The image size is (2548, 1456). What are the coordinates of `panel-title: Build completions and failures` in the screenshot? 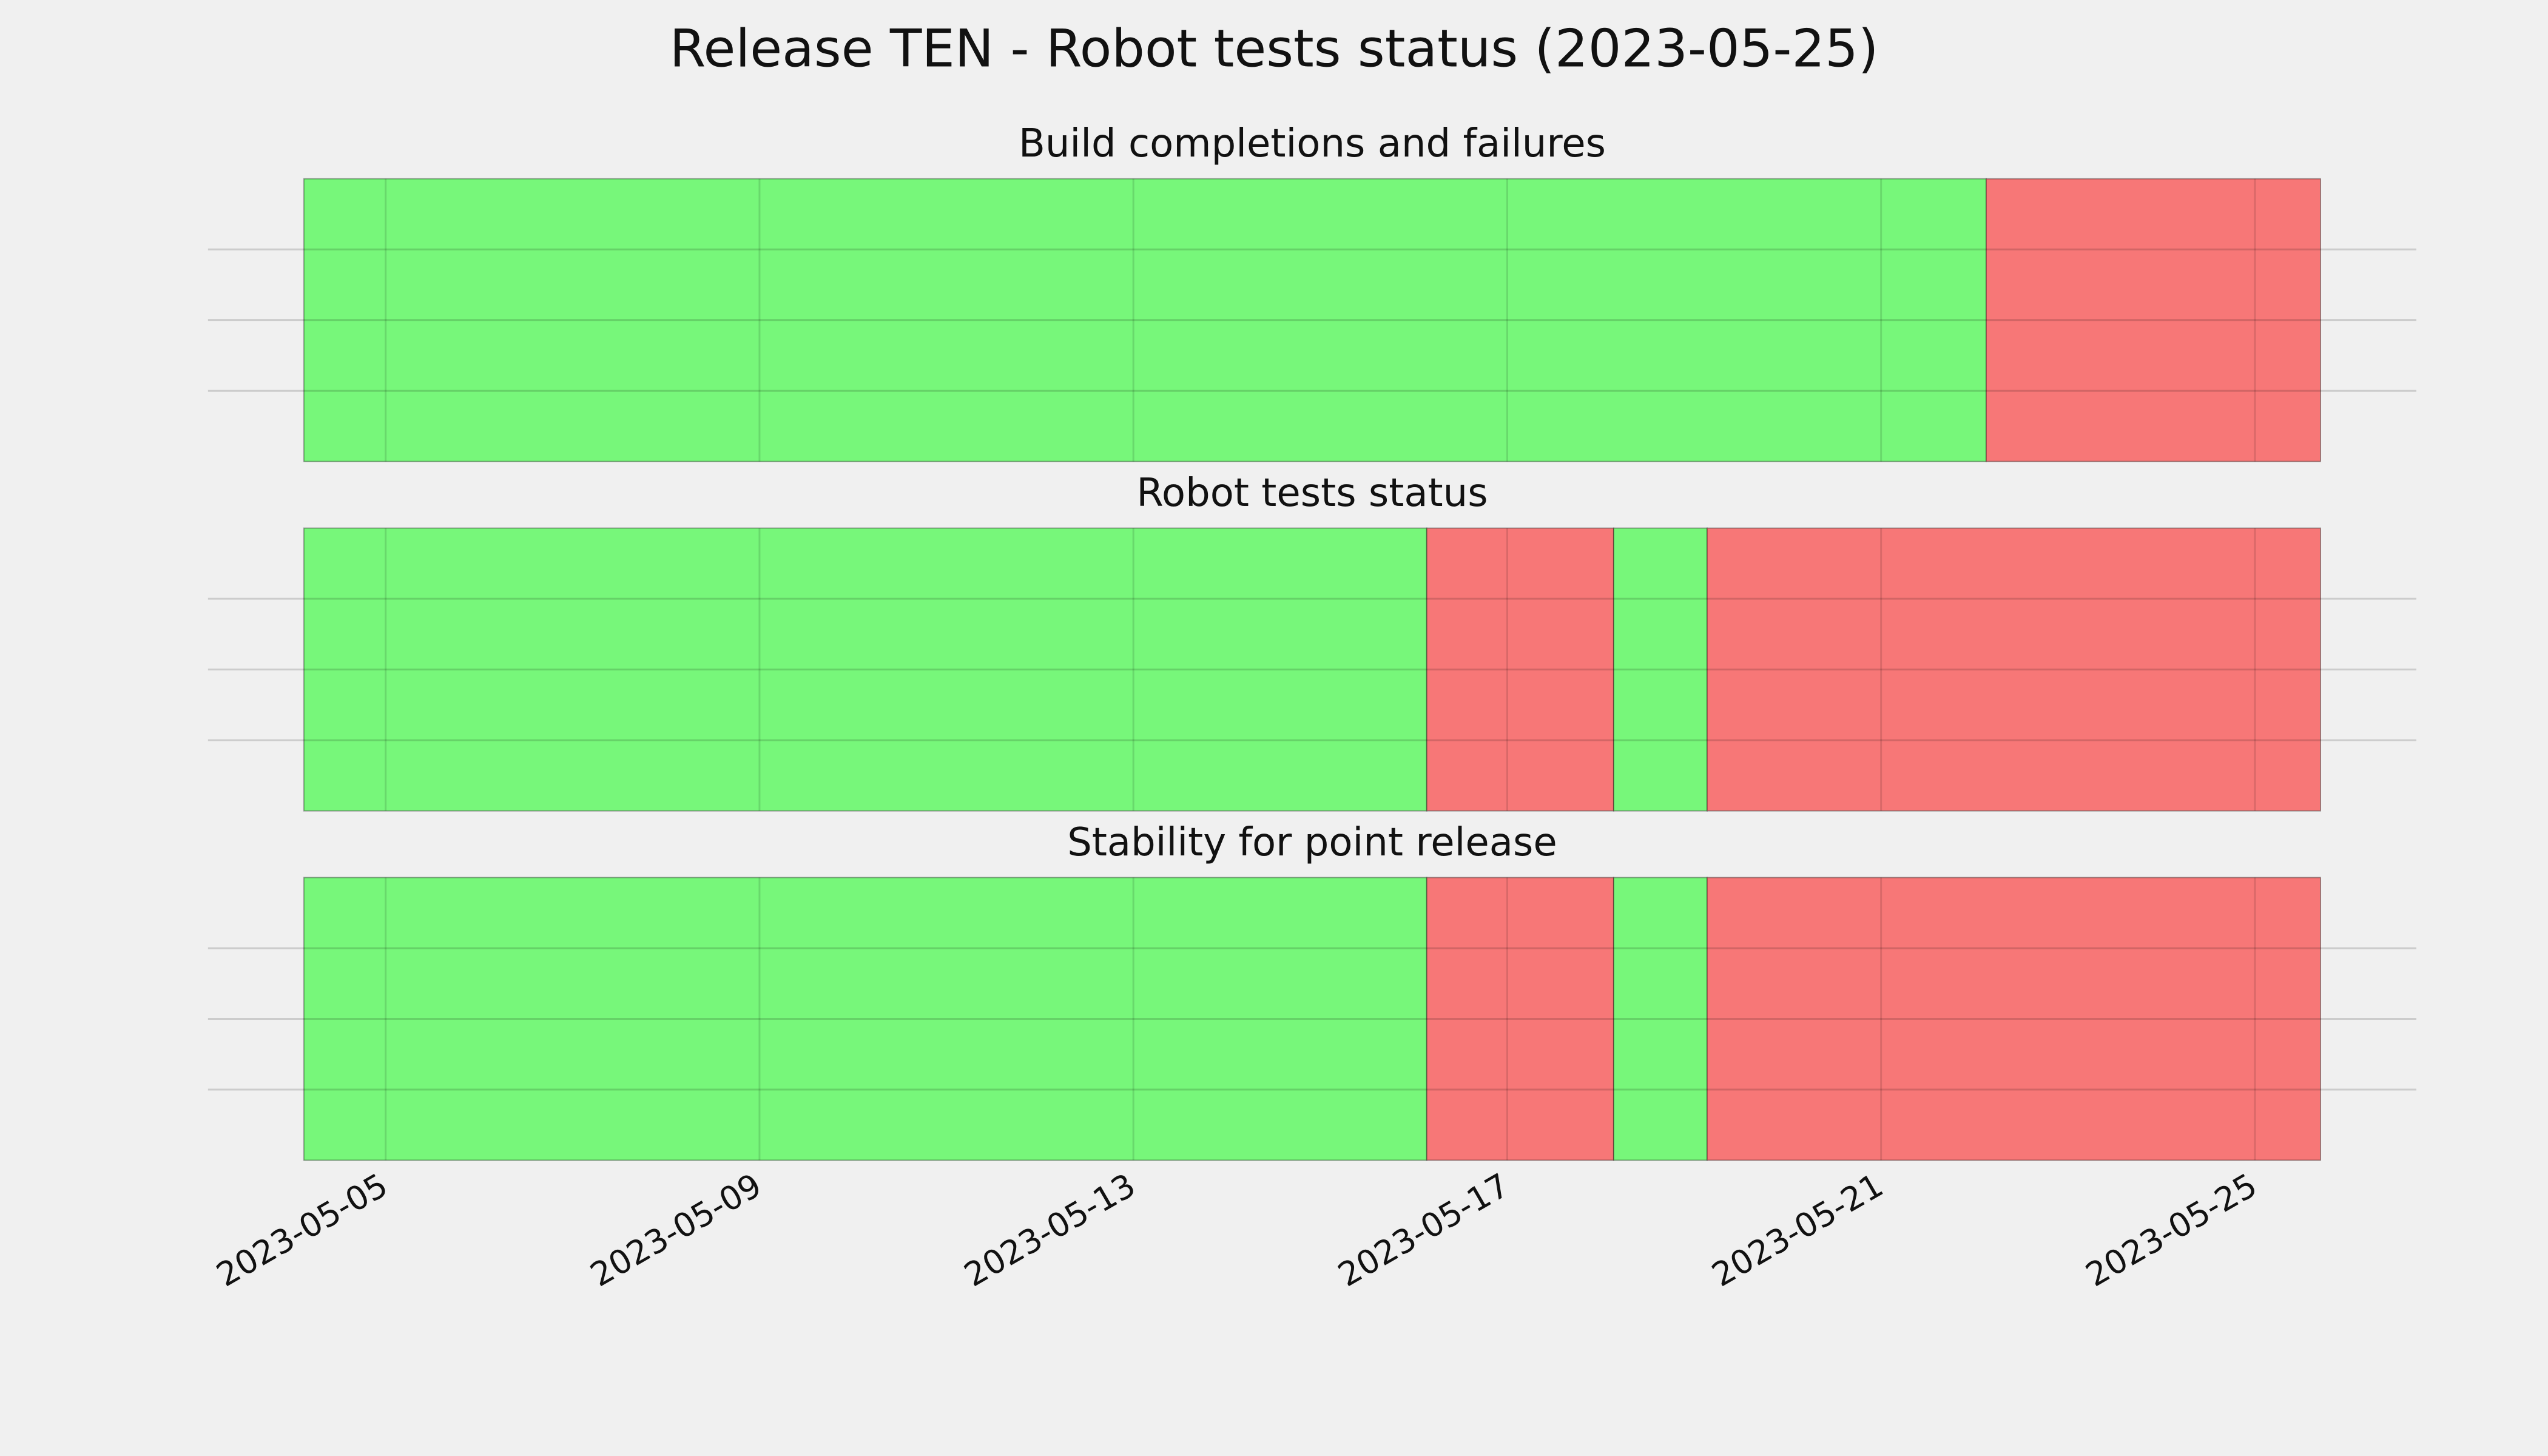 It's located at (1312, 143).